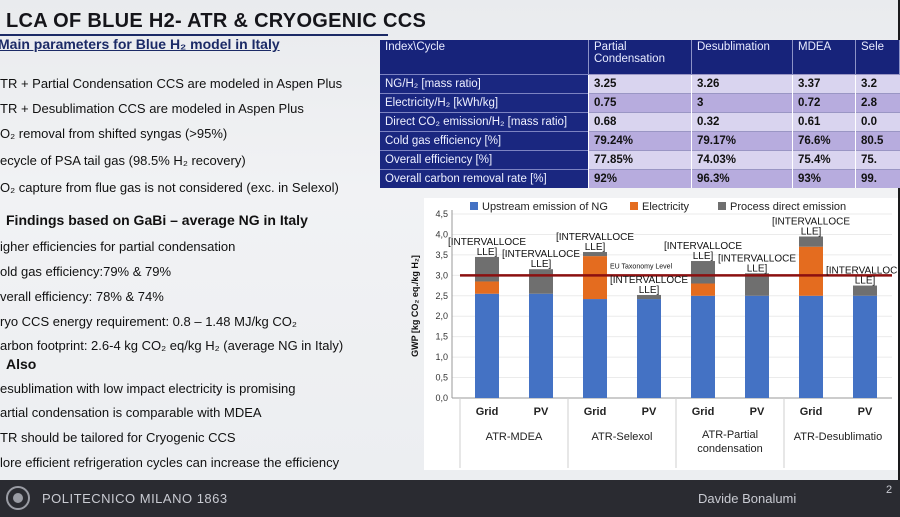 The width and height of the screenshot is (900, 517). What do you see at coordinates (877, 103) in the screenshot?
I see `table-cell: 2.8` at bounding box center [877, 103].